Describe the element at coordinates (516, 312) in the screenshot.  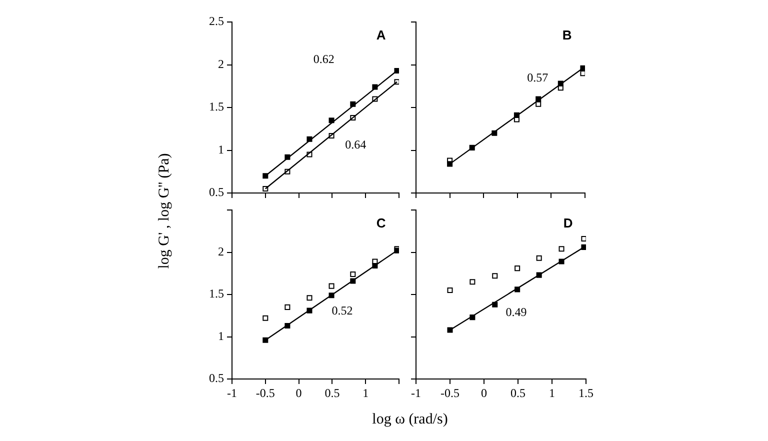
I see `annotation: 0.49` at that location.